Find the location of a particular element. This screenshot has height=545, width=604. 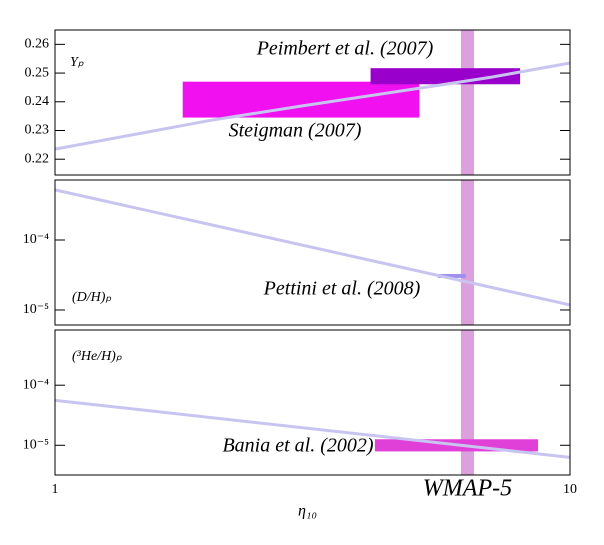

region-label: Steigman (2007) is located at coordinates (295, 131).